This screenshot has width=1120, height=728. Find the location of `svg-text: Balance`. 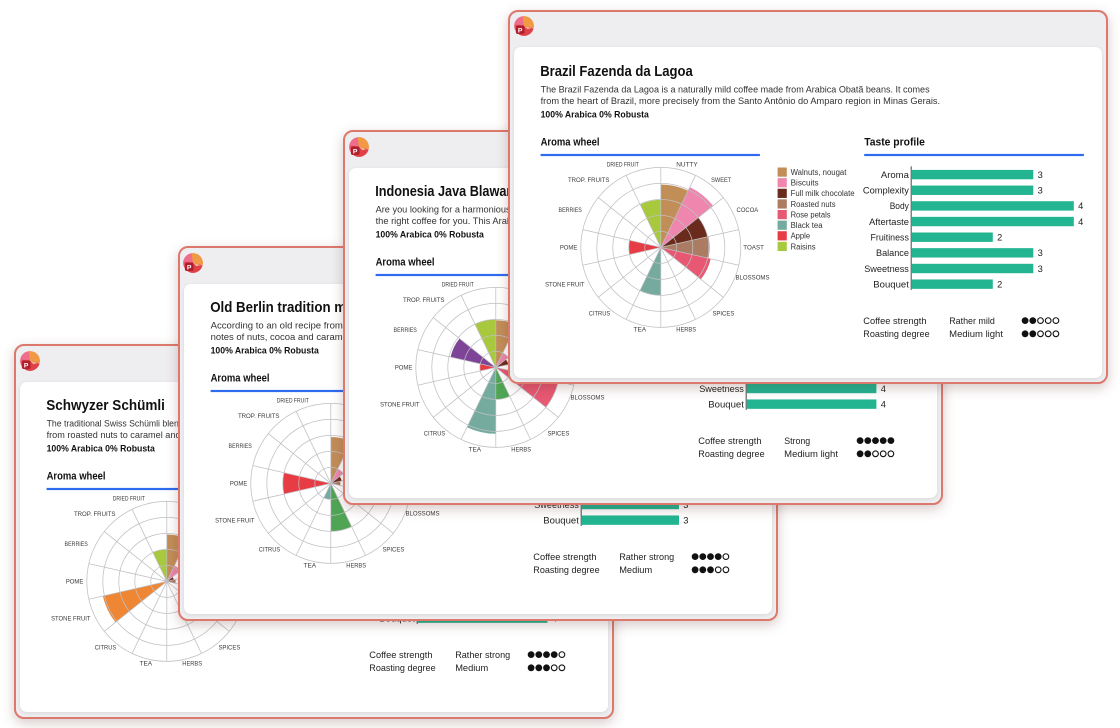

svg-text: Balance is located at coordinates (892, 253).